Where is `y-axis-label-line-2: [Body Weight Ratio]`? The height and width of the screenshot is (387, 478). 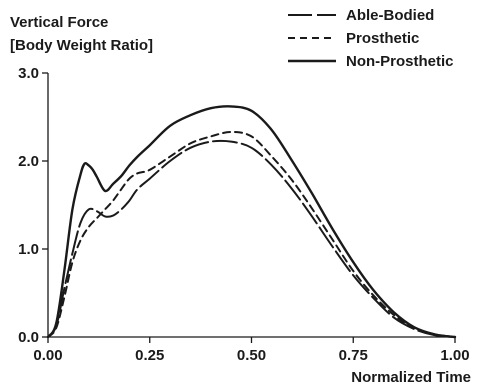
y-axis-label-line-2: [Body Weight Ratio] is located at coordinates (81, 45).